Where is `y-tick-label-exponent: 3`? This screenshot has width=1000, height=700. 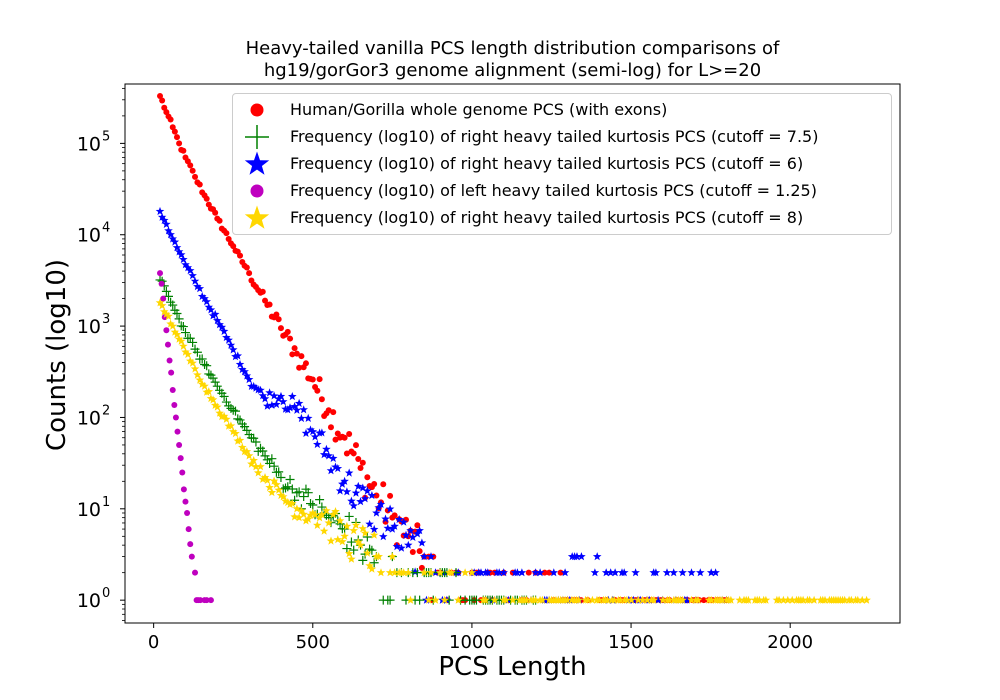 y-tick-label-exponent: 3 is located at coordinates (106, 319).